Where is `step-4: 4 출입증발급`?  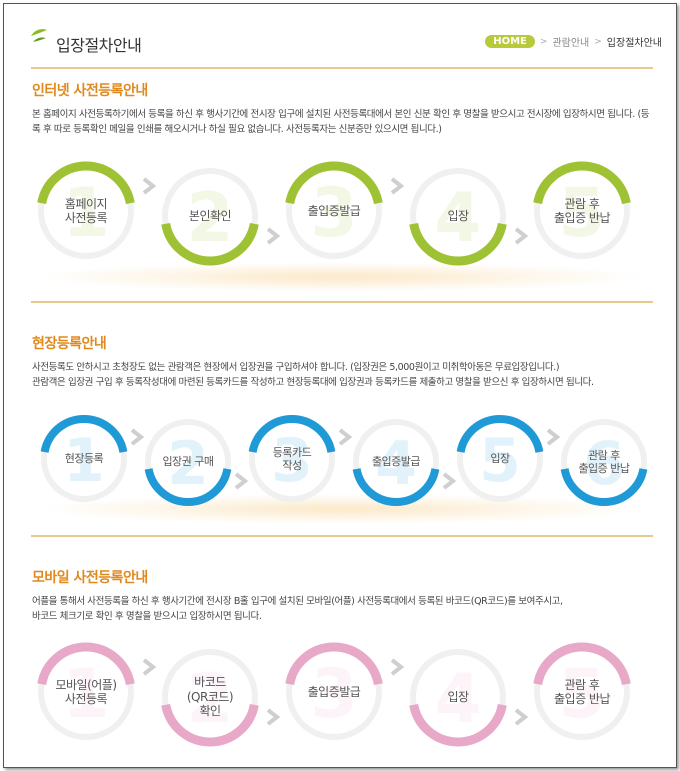 step-4: 4 출입증발급 is located at coordinates (396, 462).